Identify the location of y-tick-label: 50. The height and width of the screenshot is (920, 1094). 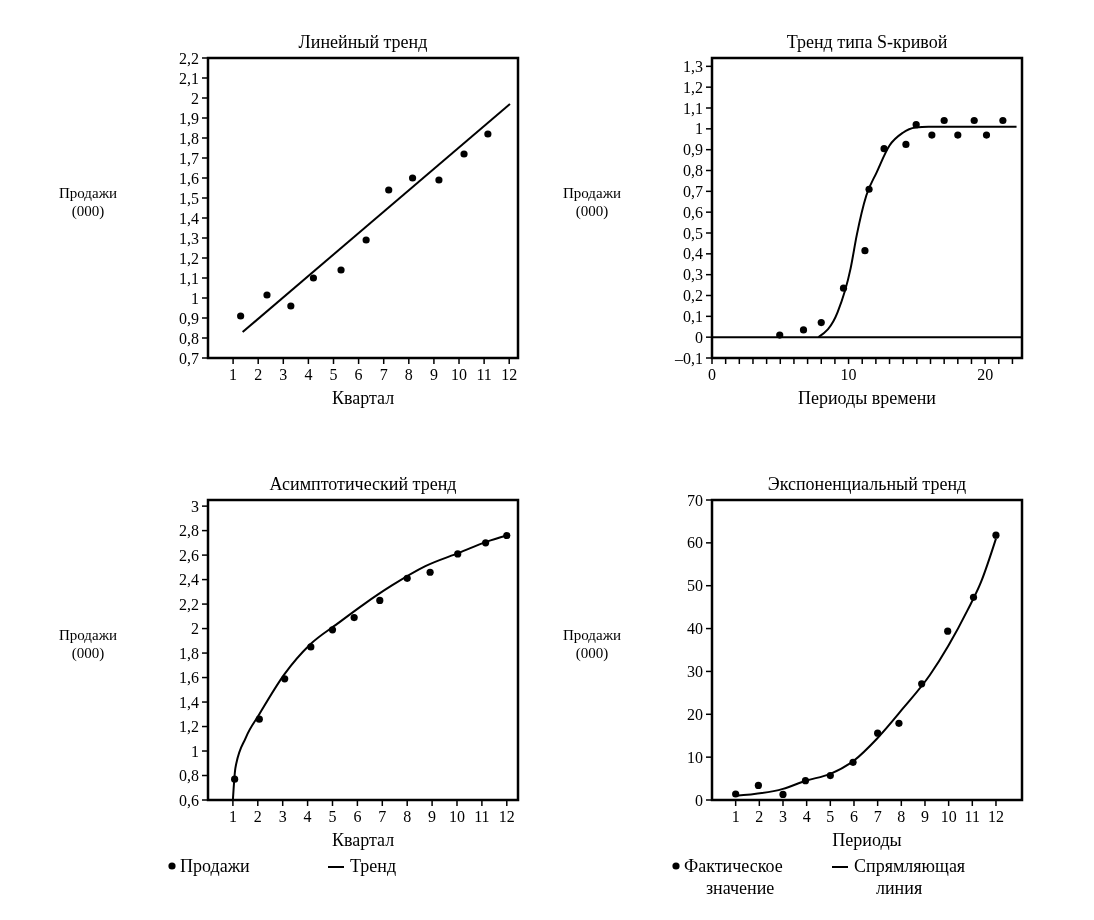
(695, 586).